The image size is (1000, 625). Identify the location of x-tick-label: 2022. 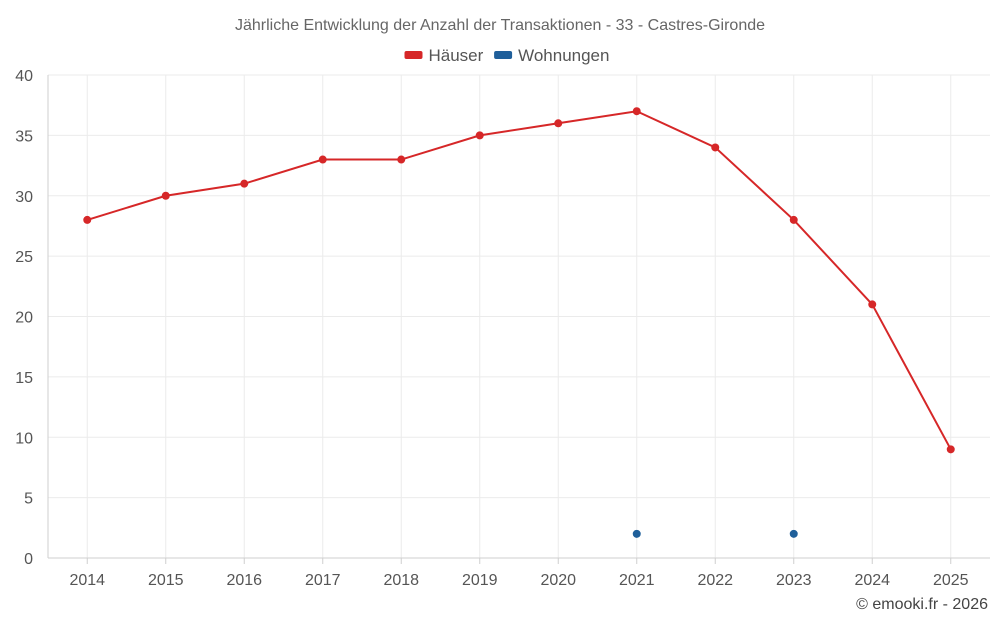
(715, 580).